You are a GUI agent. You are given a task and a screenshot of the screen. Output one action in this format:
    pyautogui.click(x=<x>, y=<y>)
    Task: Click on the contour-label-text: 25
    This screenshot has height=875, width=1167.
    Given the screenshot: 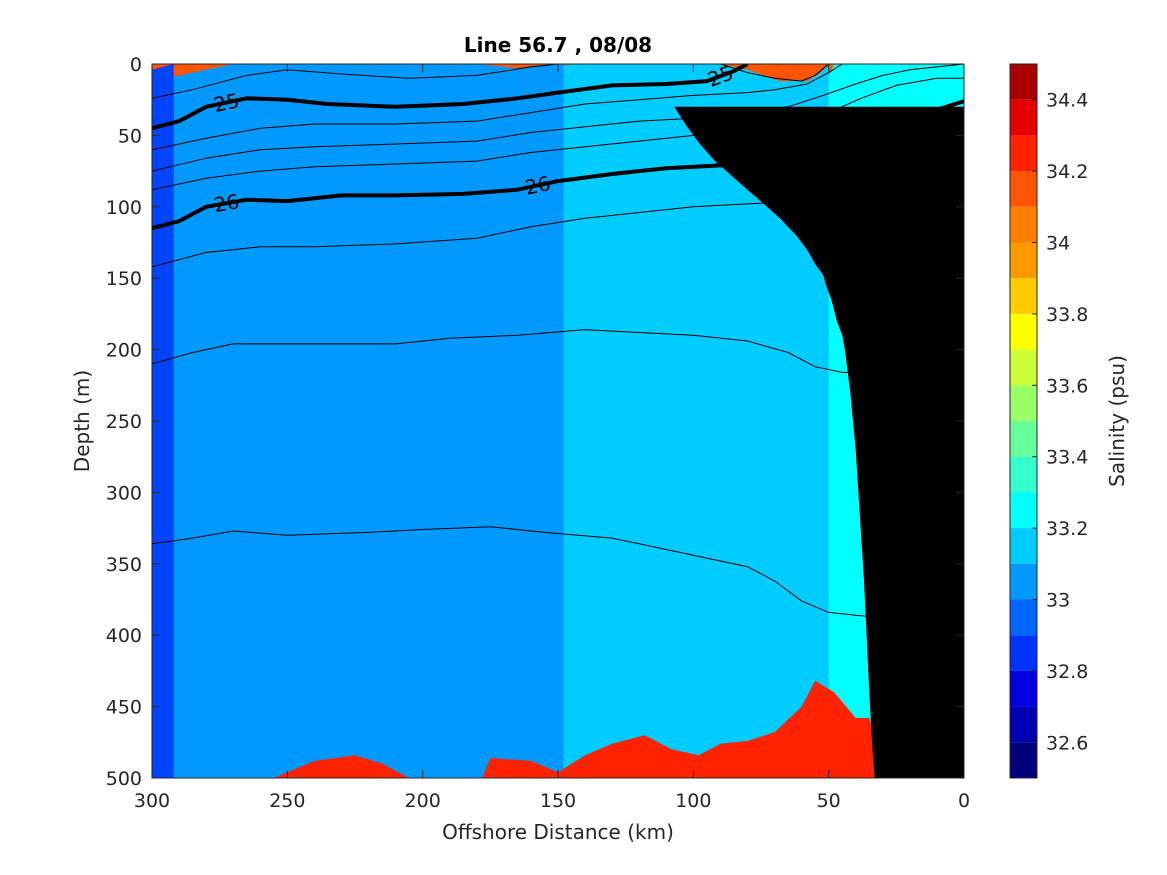 What is the action you would take?
    pyautogui.click(x=226, y=102)
    